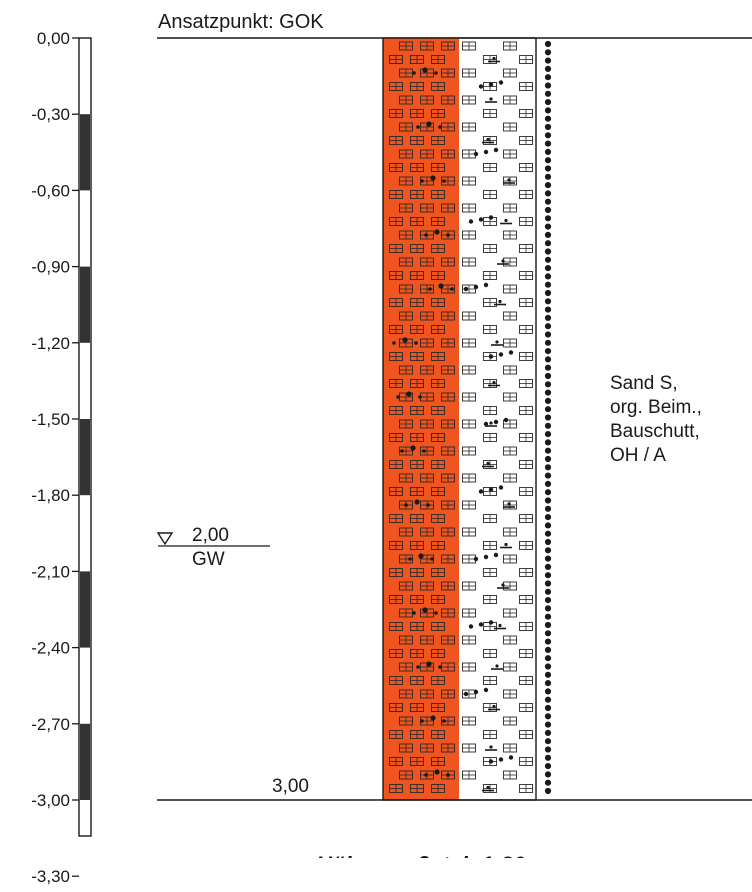  What do you see at coordinates (213, 547) in the screenshot?
I see `groundwater-marker: 2,00 GW` at bounding box center [213, 547].